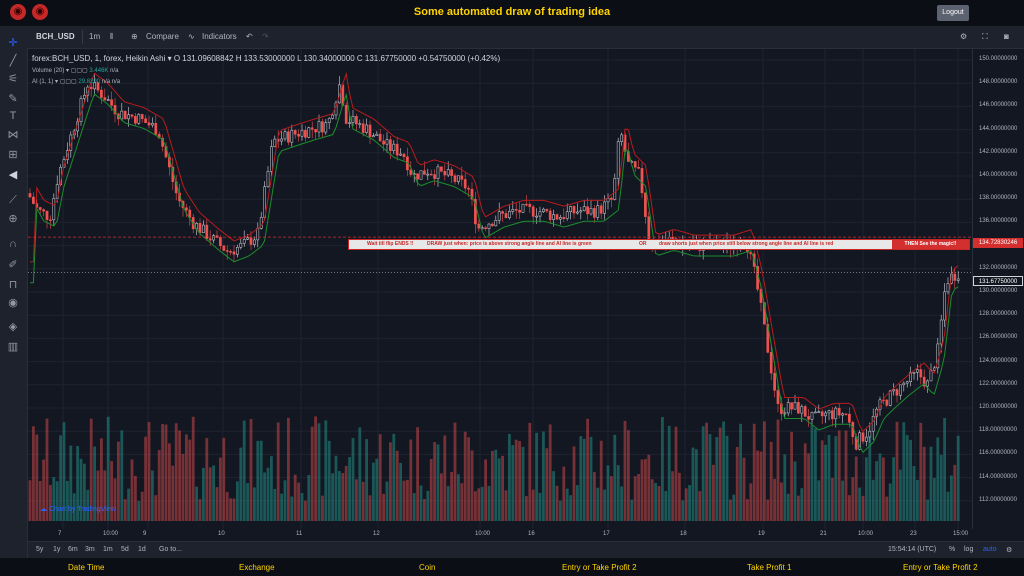 The height and width of the screenshot is (576, 1024). Describe the element at coordinates (13, 61) in the screenshot. I see `trendline-icon: ╱` at that location.